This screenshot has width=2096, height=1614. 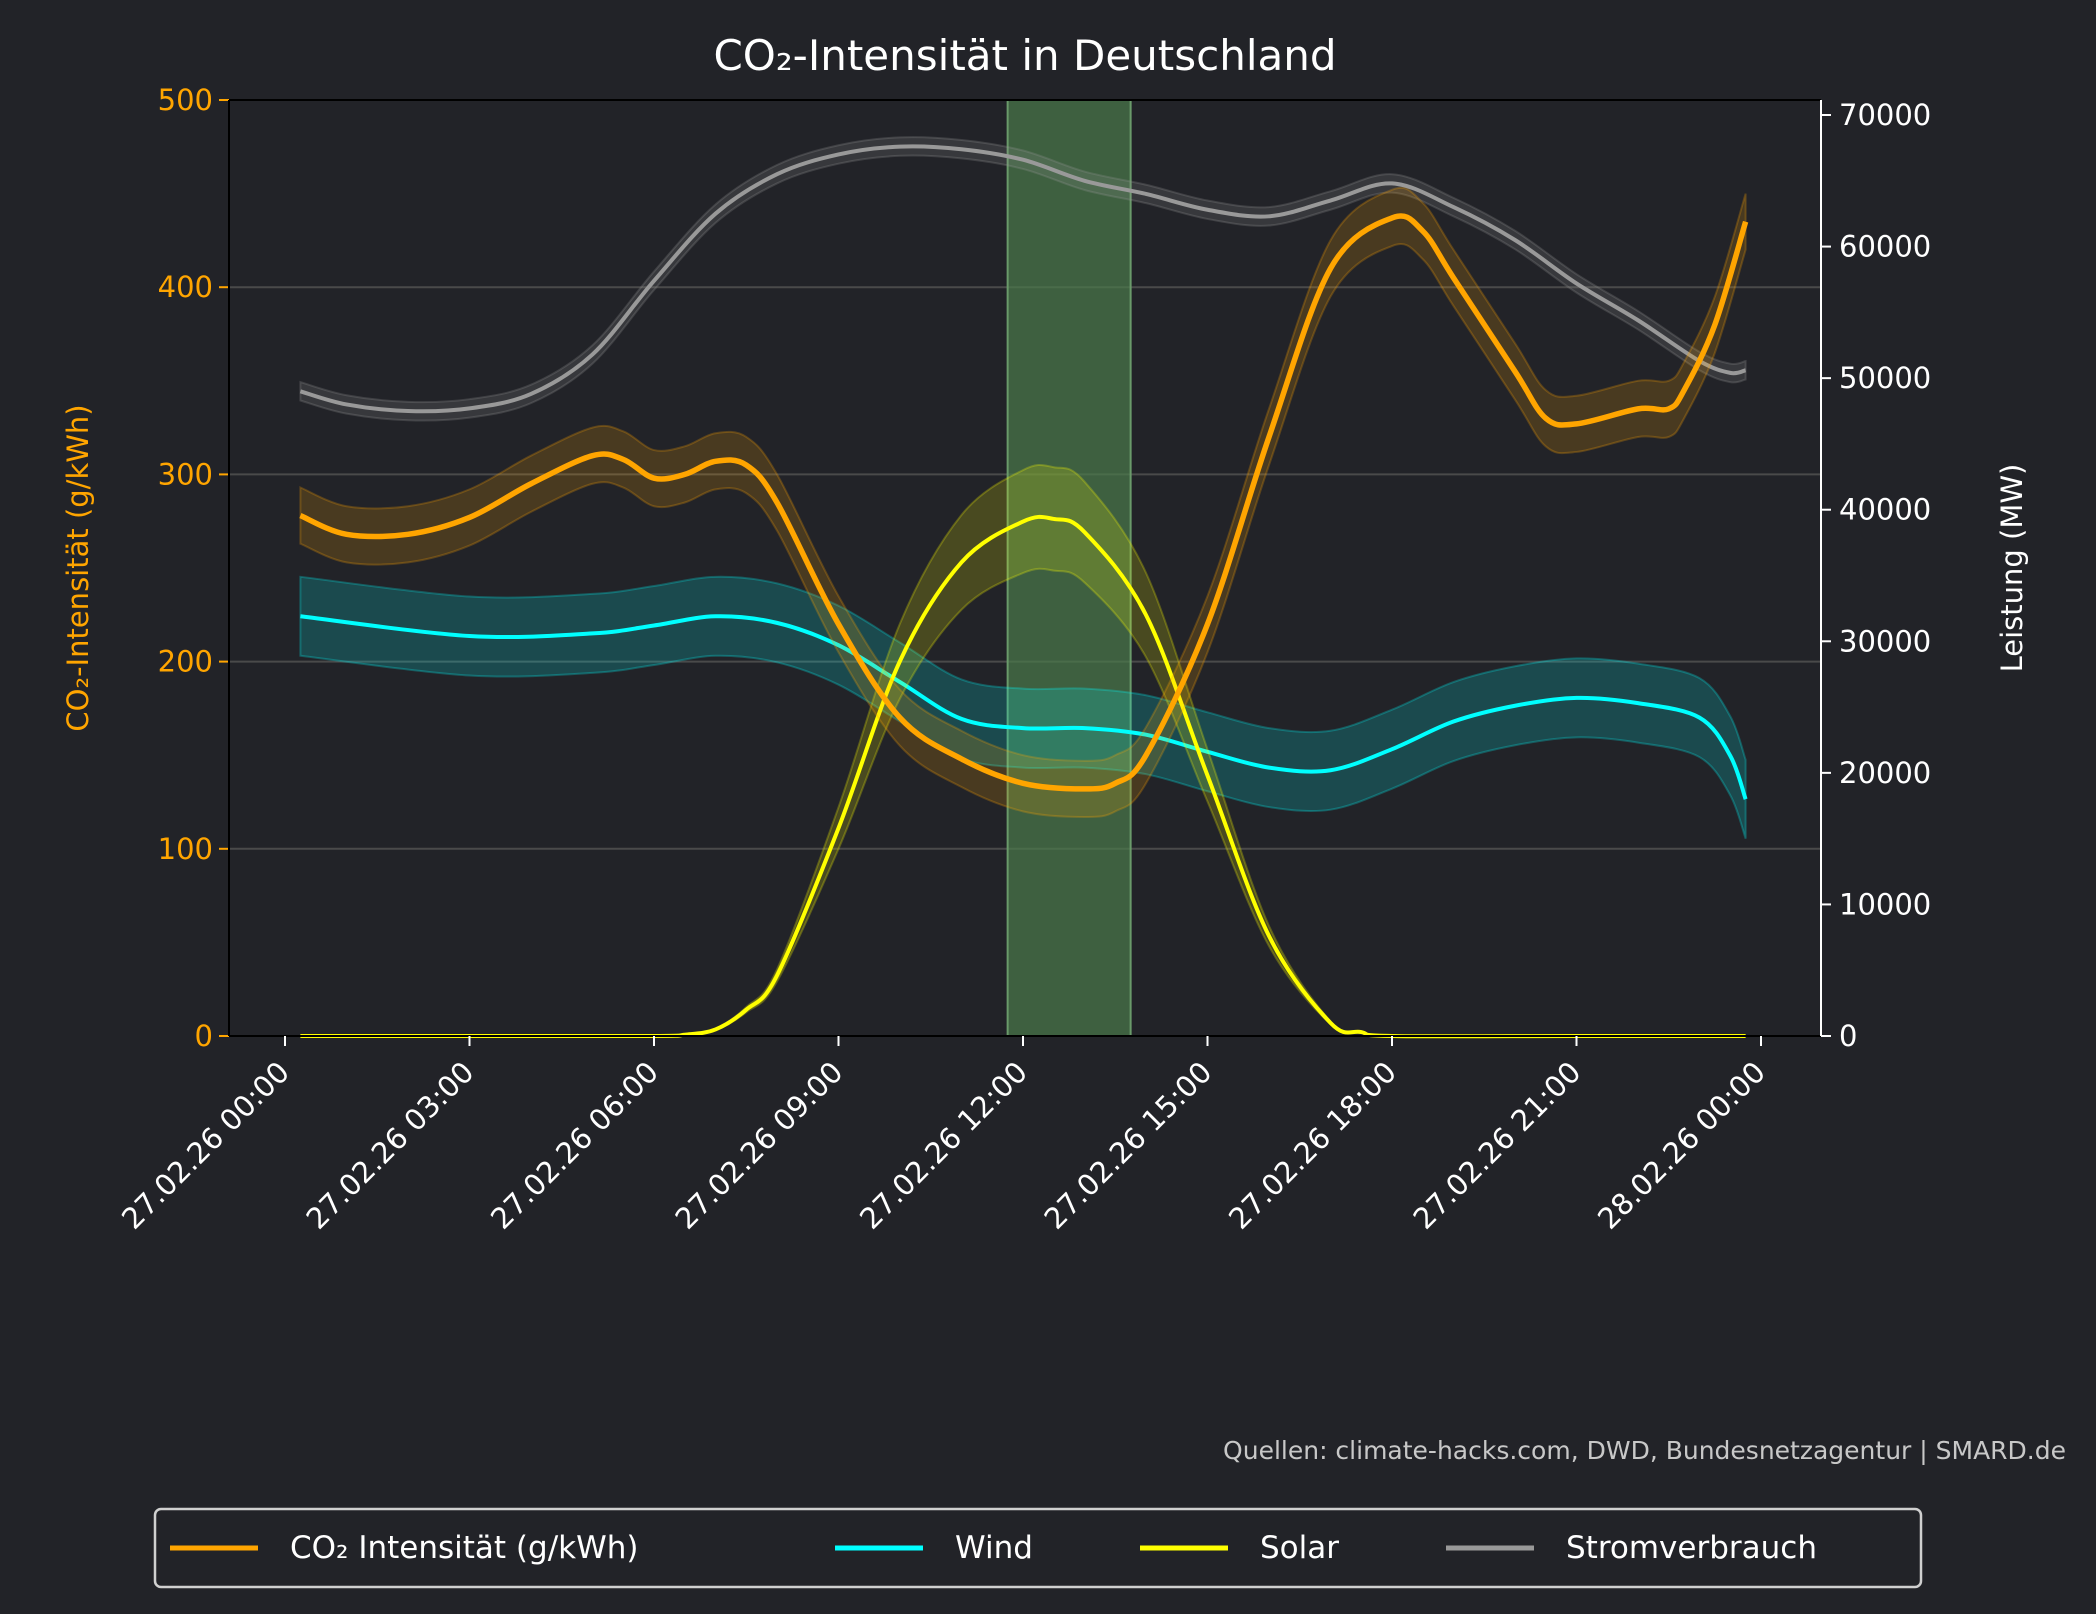 I want to click on y-left-tick-label: 0, so click(x=204, y=1036).